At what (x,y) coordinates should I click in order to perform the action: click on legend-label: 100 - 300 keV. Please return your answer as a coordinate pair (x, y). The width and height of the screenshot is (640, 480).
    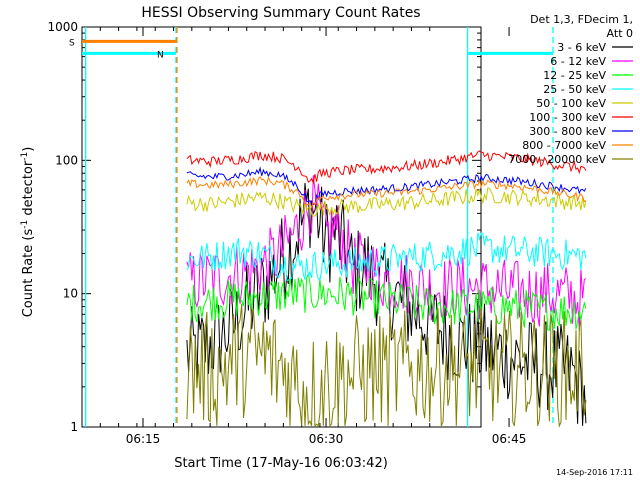
    Looking at the image, I should click on (567, 117).